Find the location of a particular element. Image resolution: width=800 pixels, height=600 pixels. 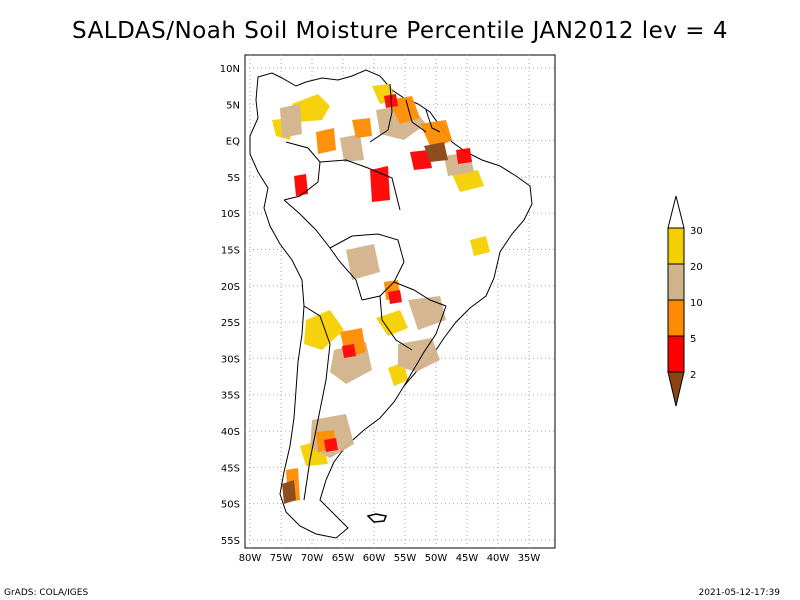

lat-tick-label: 15S is located at coordinates (230, 251).